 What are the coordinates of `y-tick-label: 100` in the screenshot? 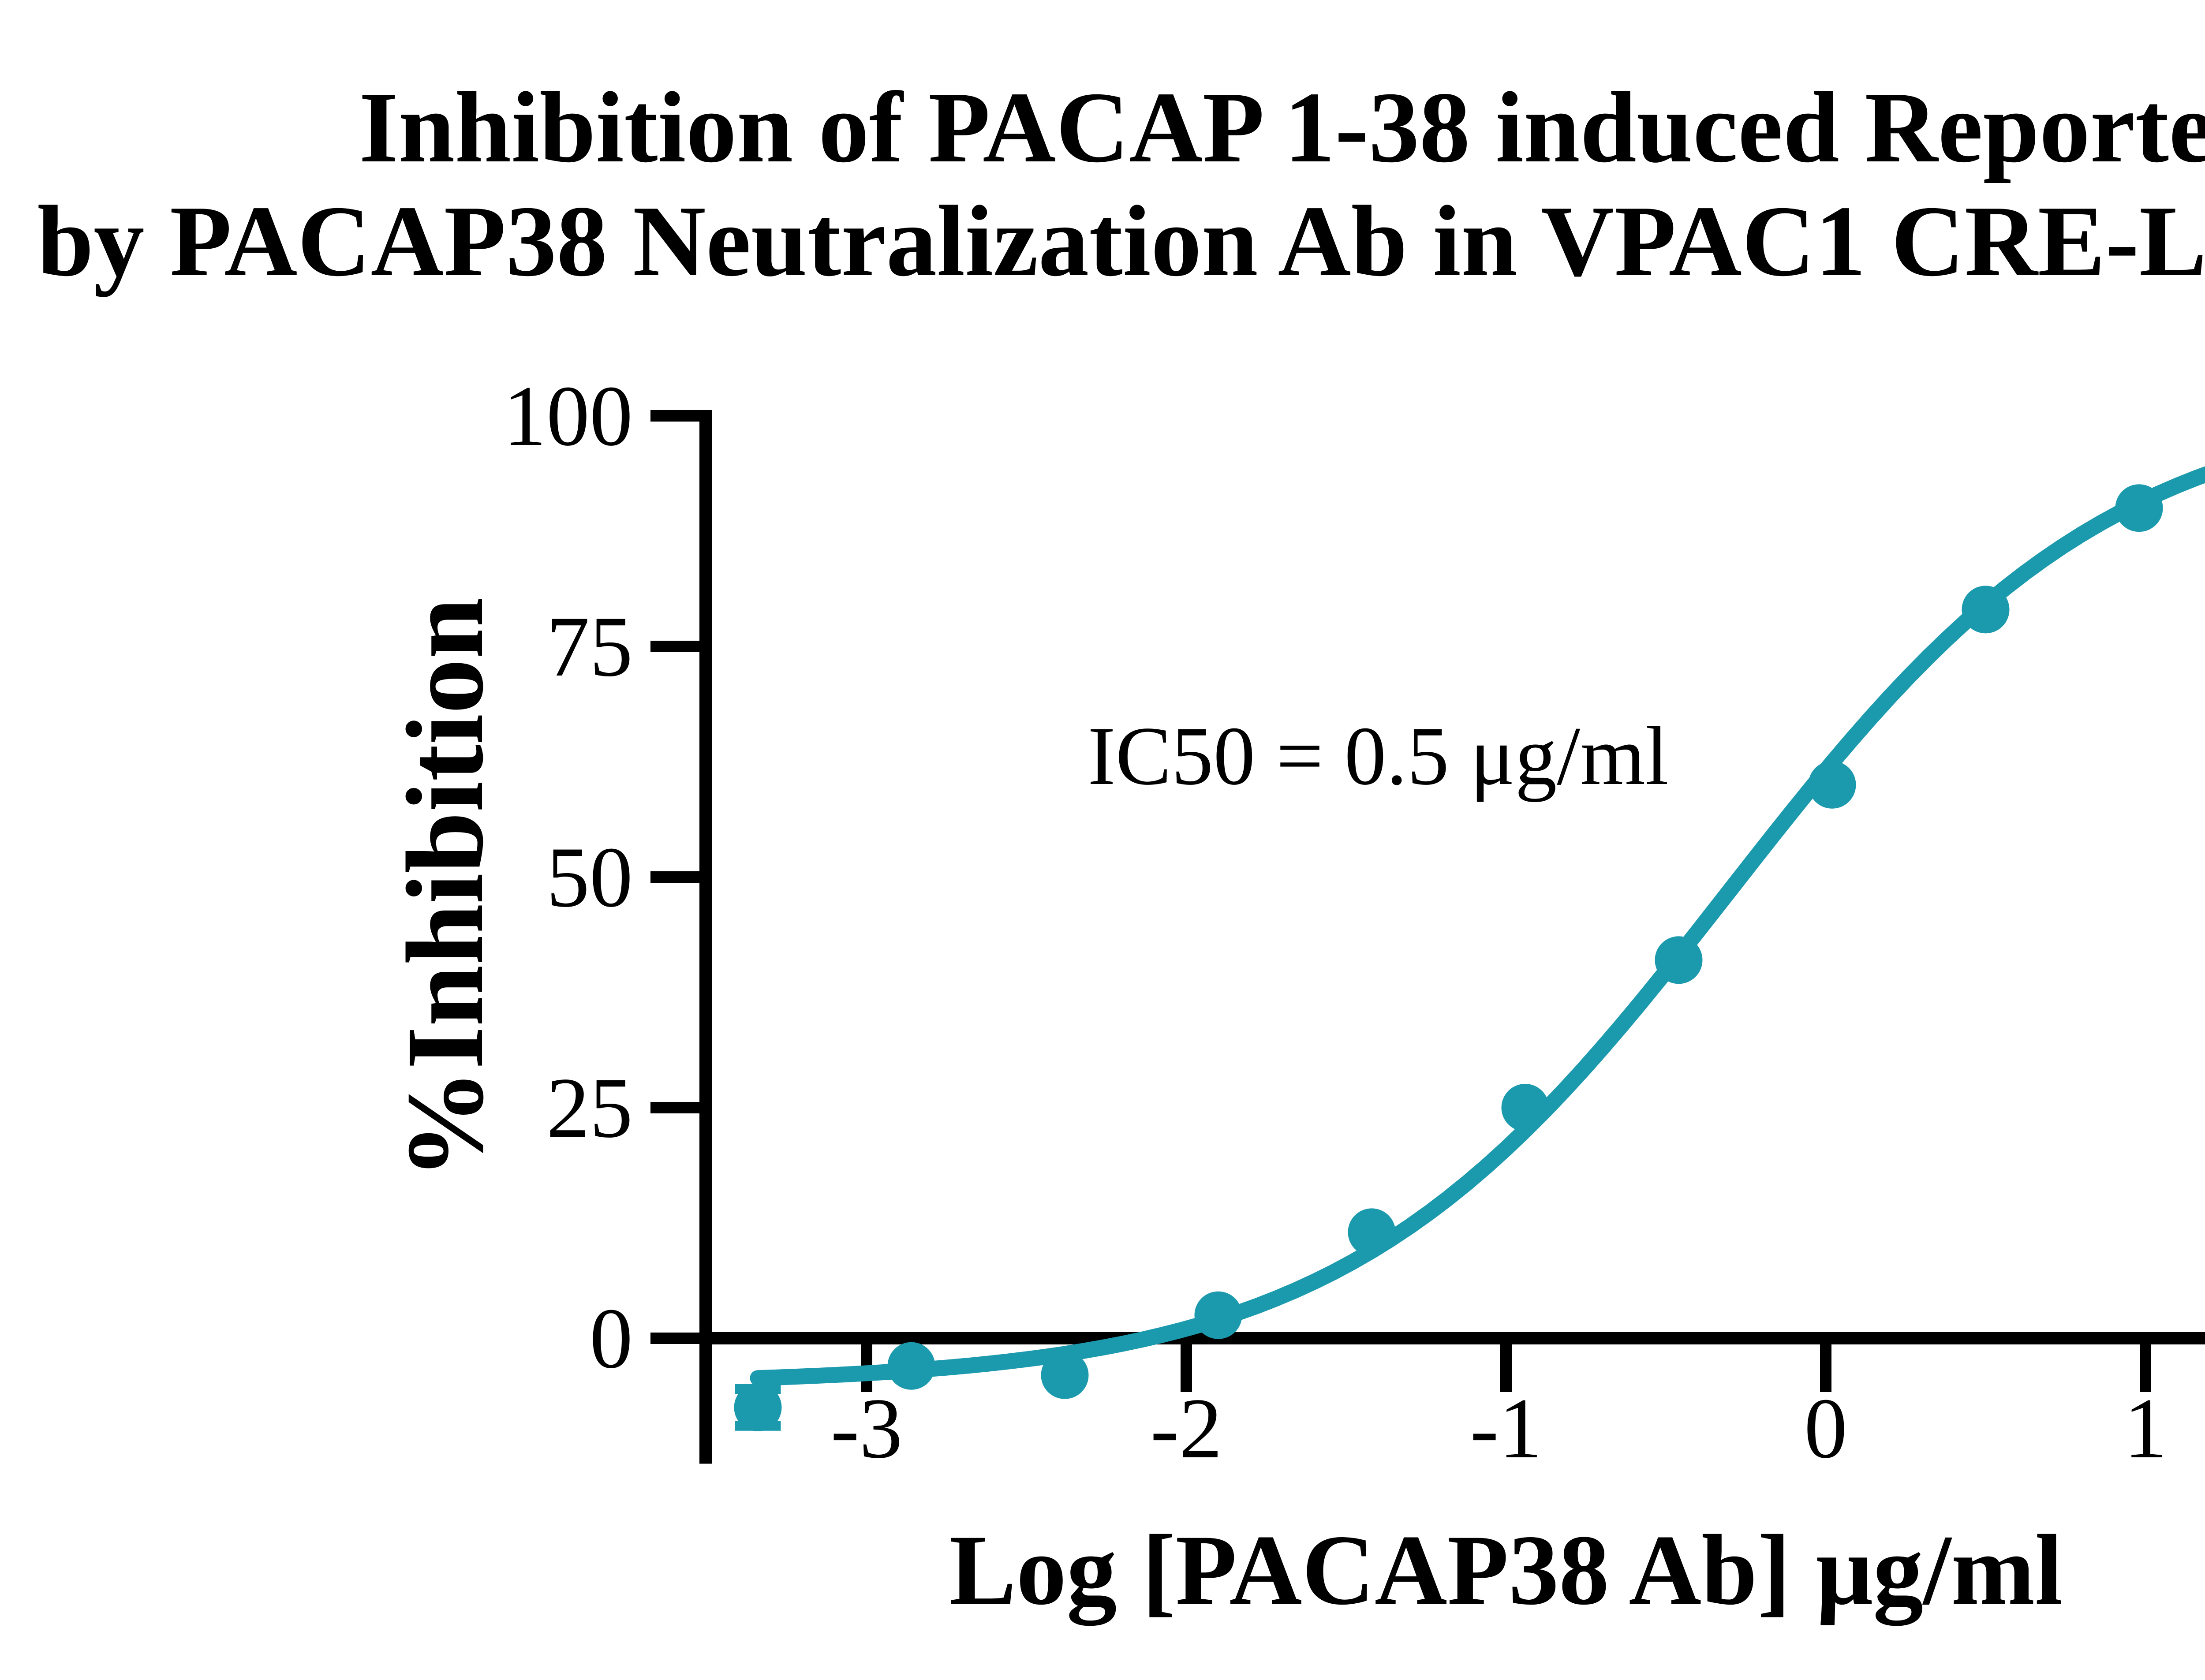 It's located at (568, 416).